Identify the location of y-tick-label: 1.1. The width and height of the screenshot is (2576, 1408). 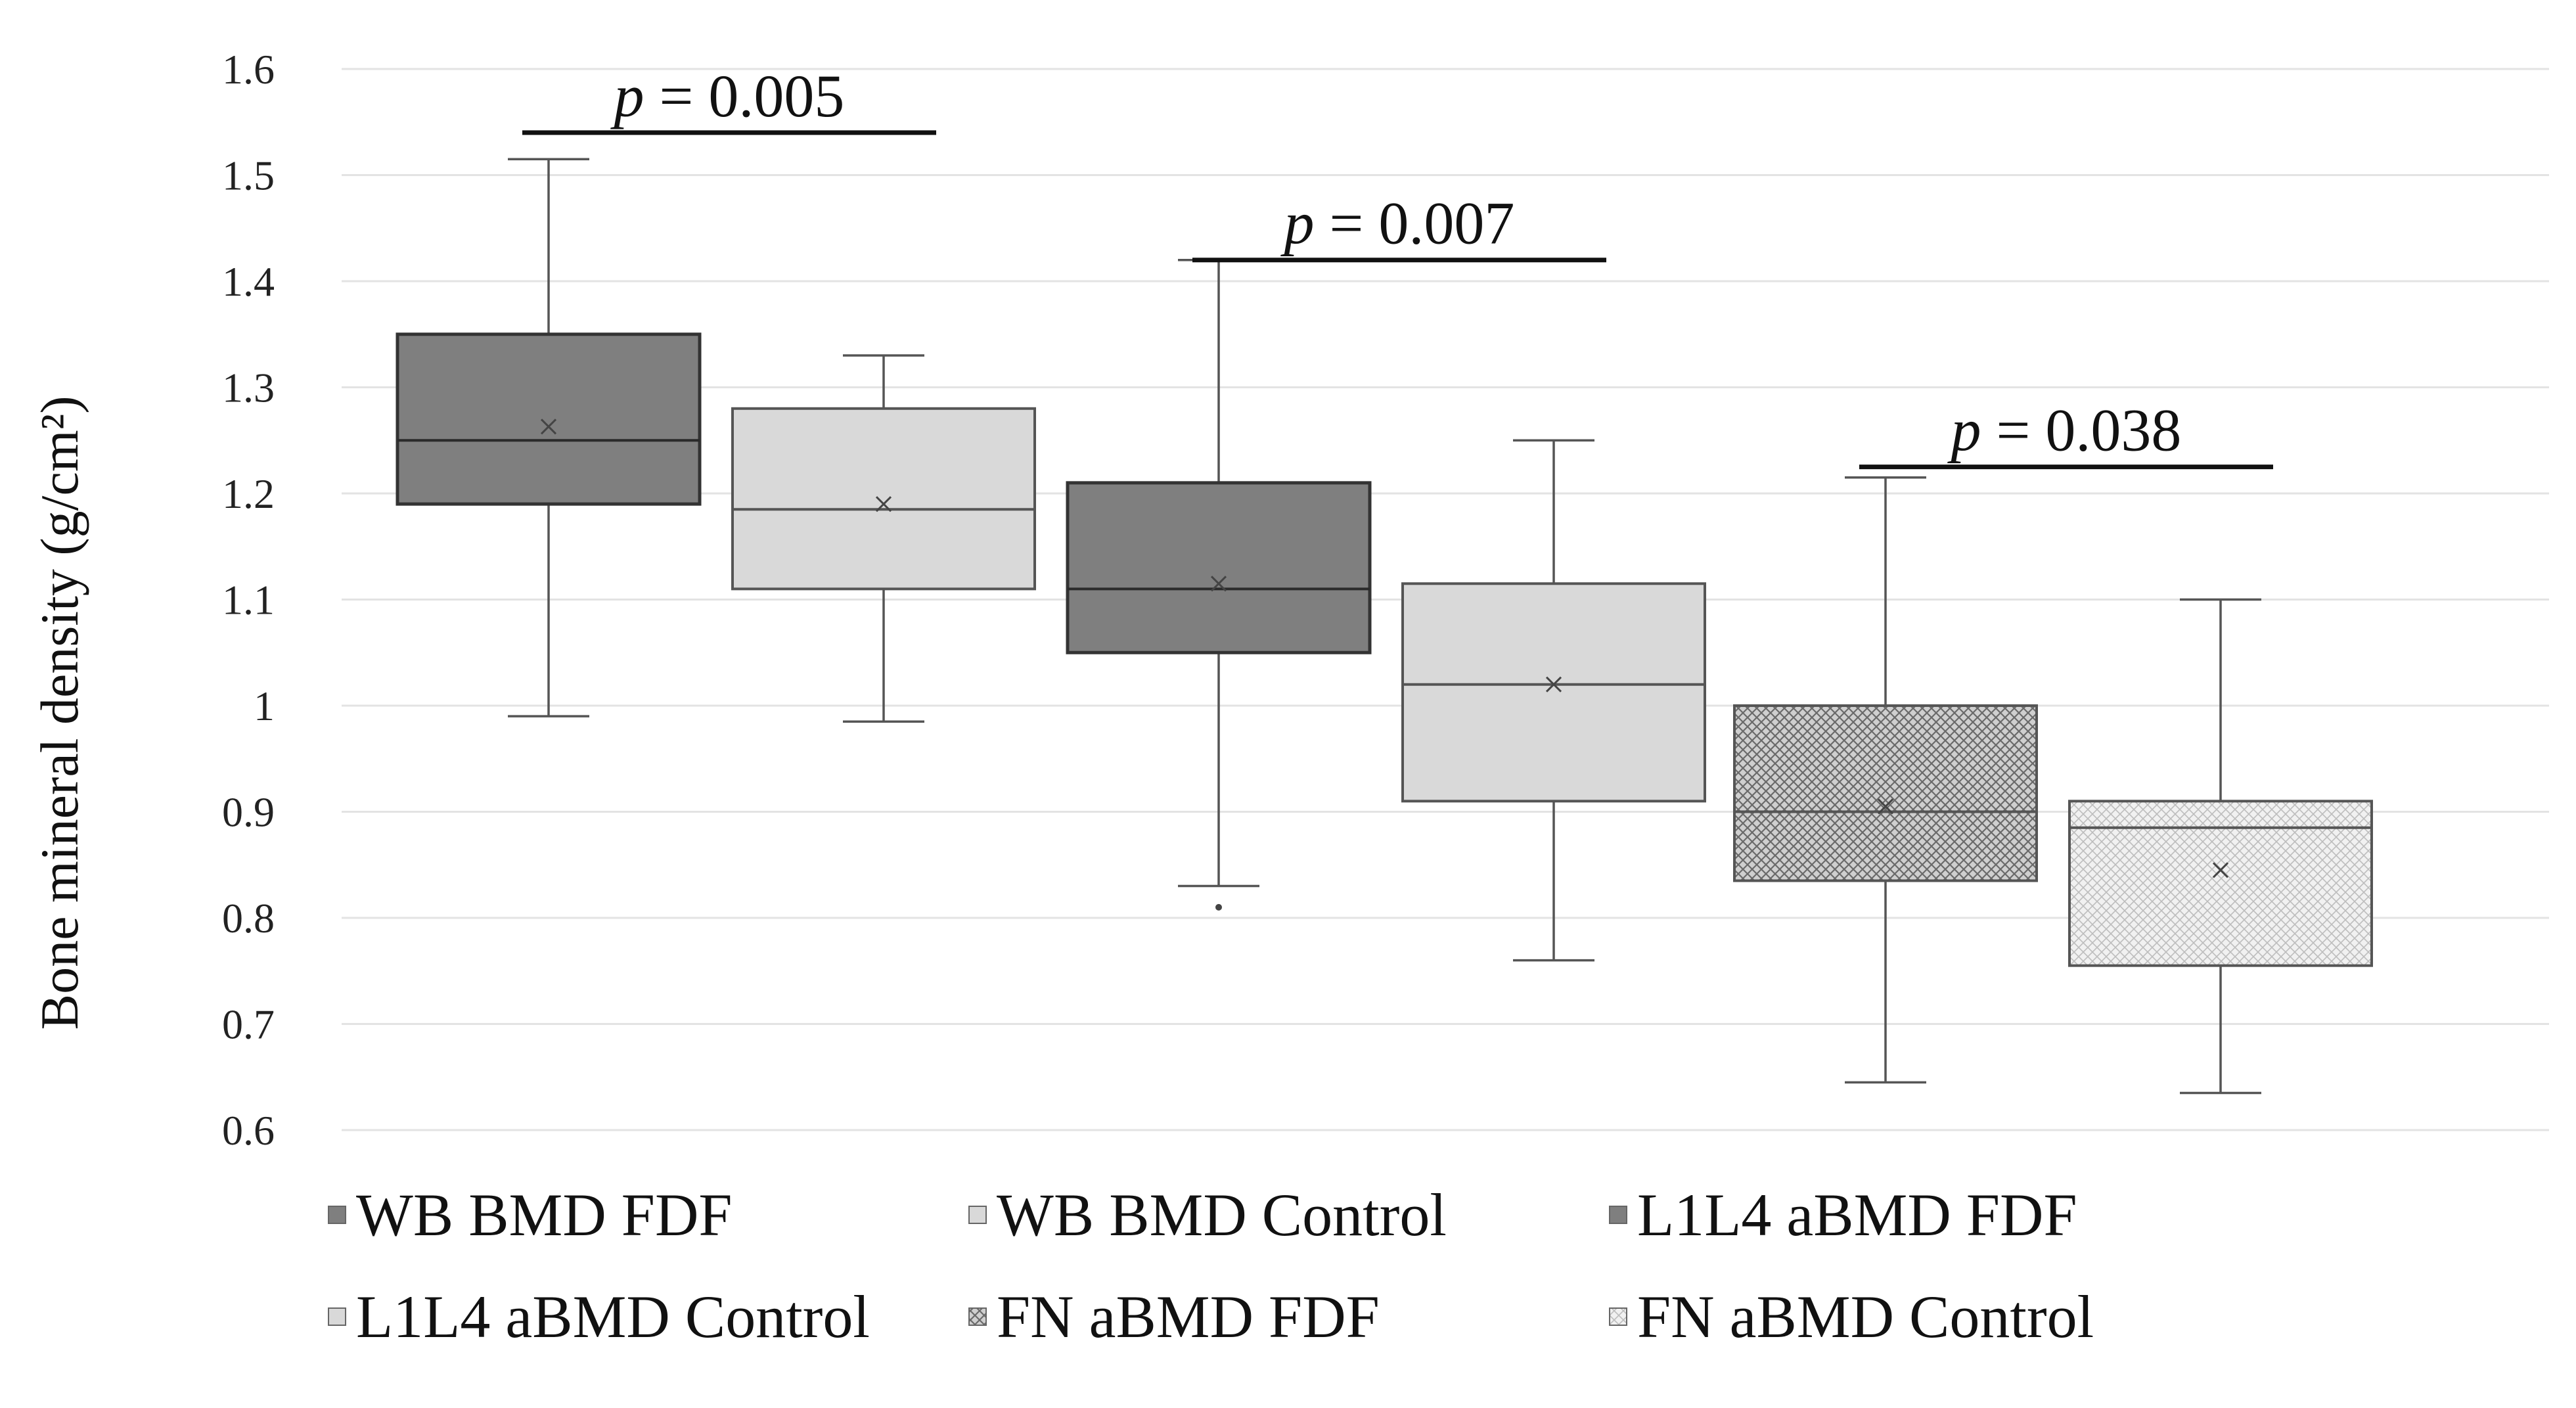
(248, 600).